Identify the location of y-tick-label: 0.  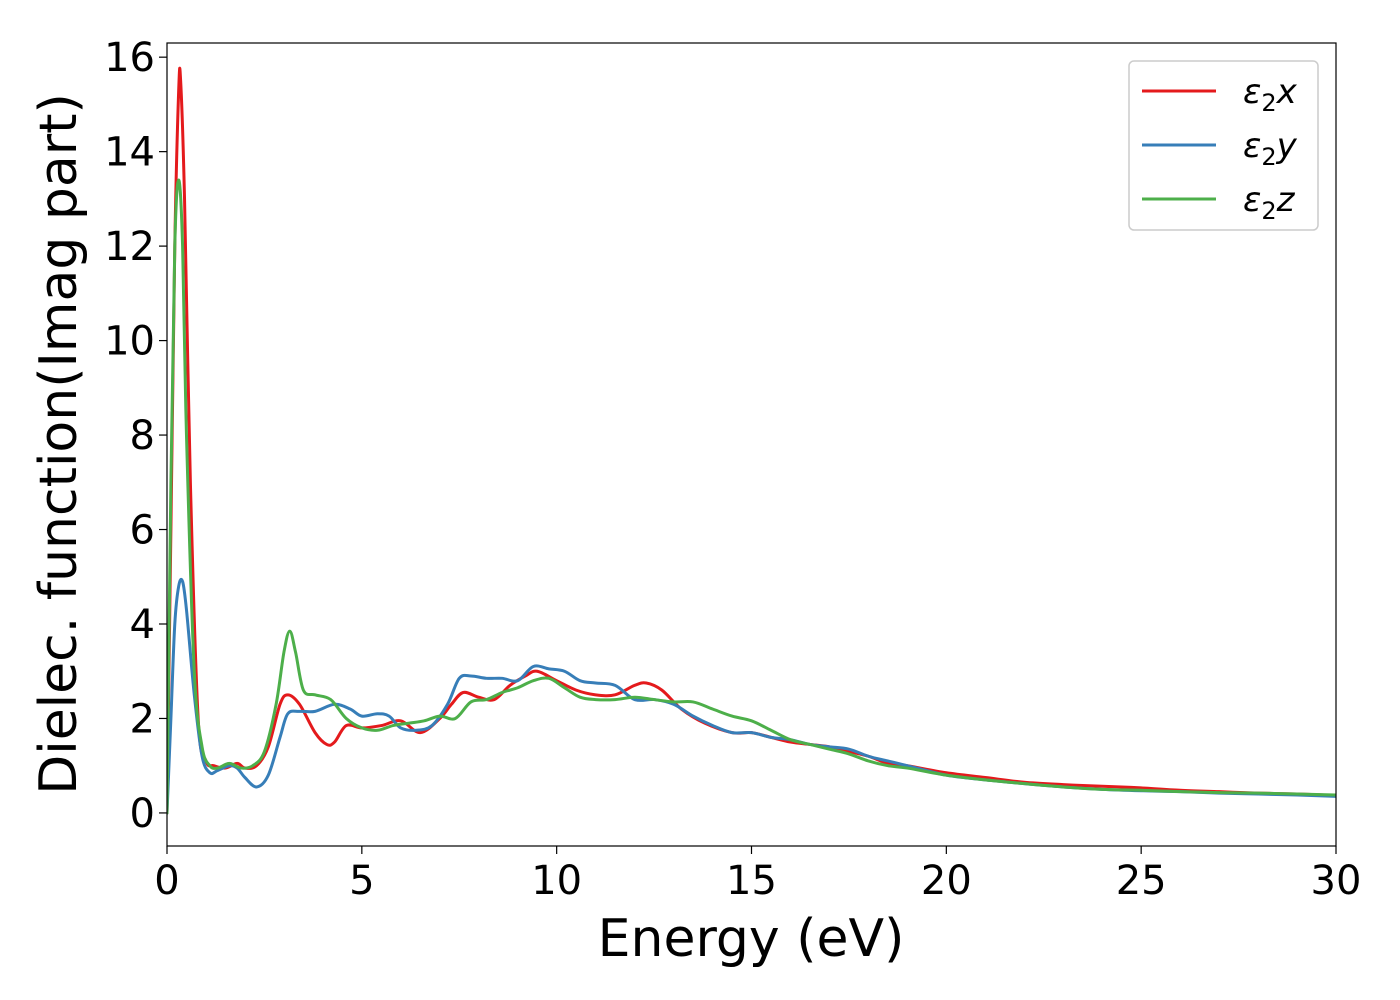
(142, 814).